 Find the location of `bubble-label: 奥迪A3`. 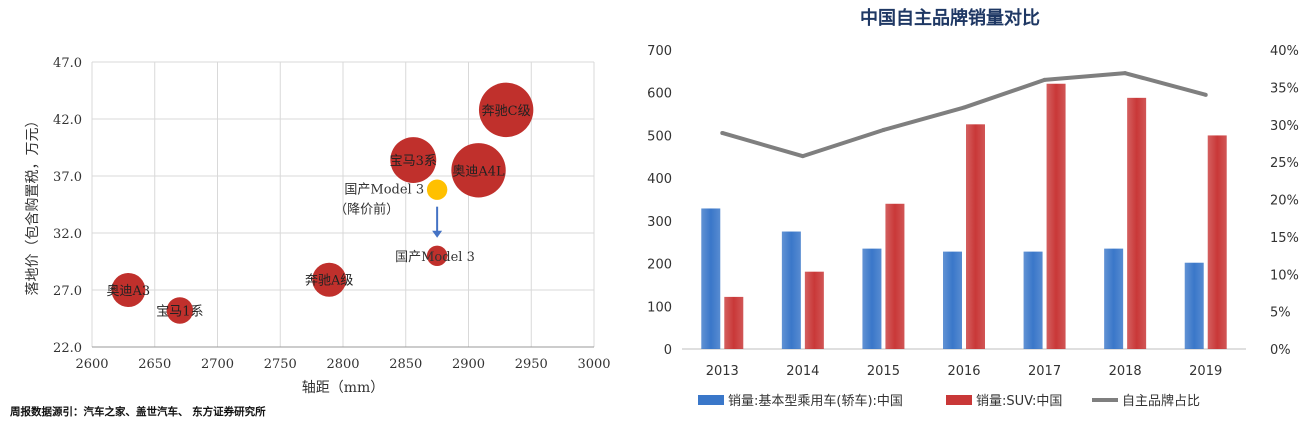

bubble-label: 奥迪A3 is located at coordinates (129, 291).